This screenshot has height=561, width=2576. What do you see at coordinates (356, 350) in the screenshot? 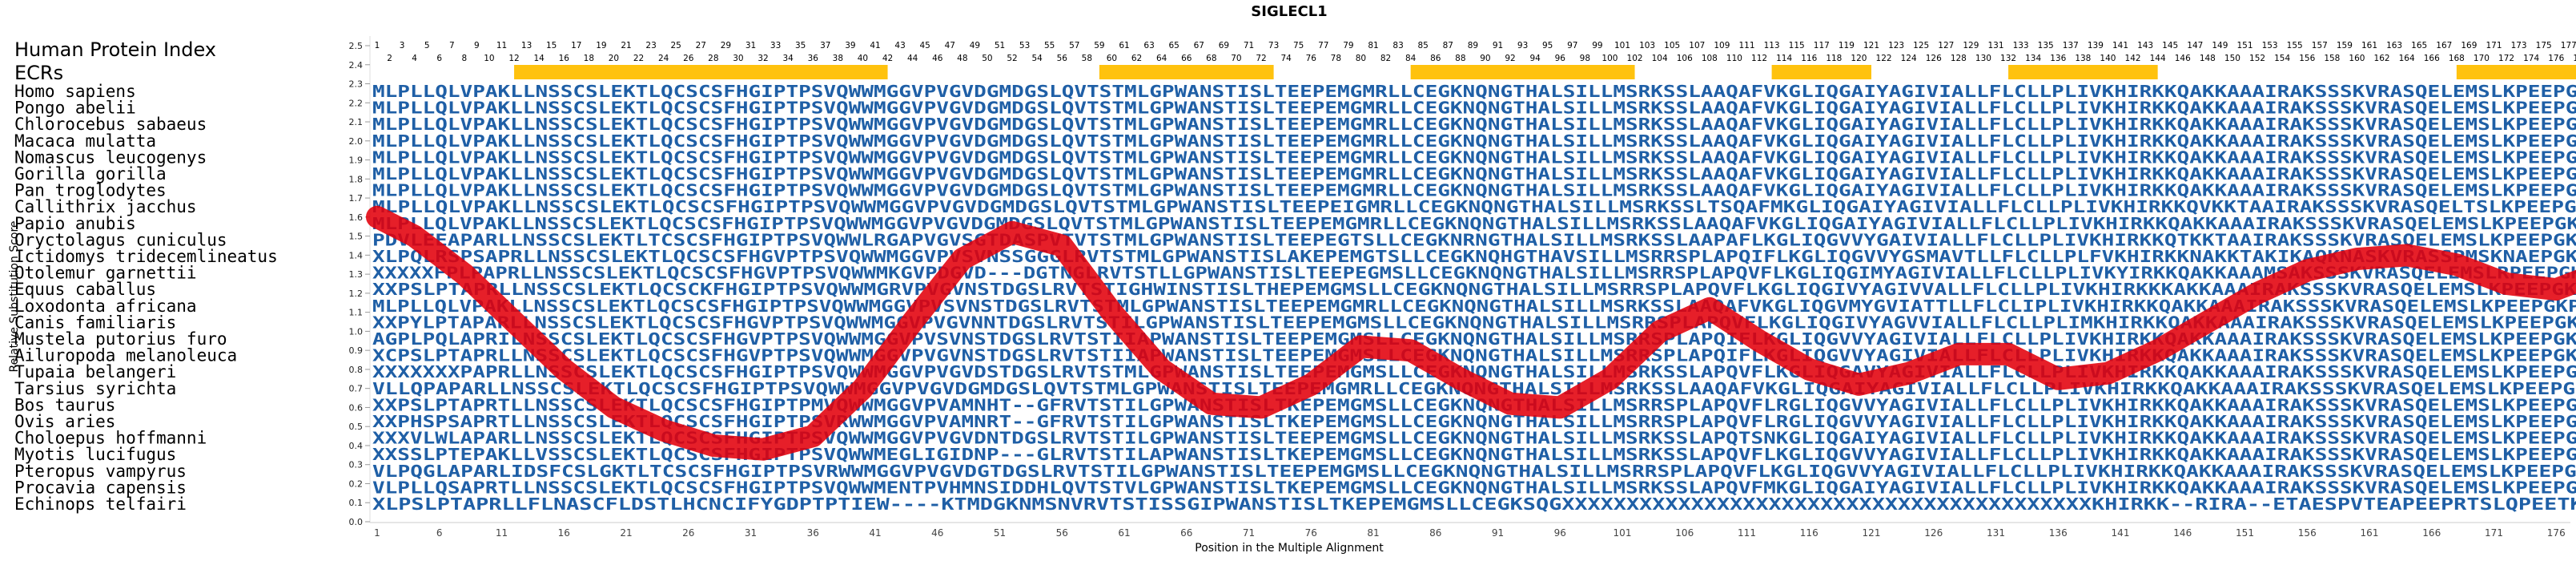
I see `y-tick-label: 0.9` at bounding box center [356, 350].